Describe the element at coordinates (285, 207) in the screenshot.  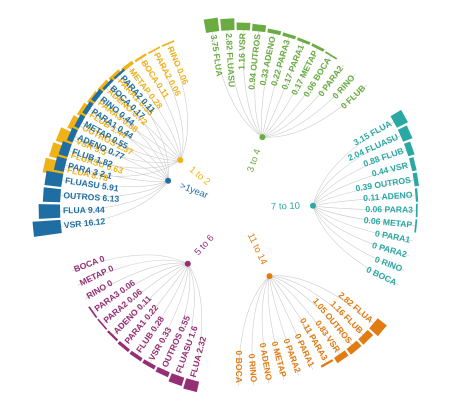
I see `group-label: 7 to 10` at that location.